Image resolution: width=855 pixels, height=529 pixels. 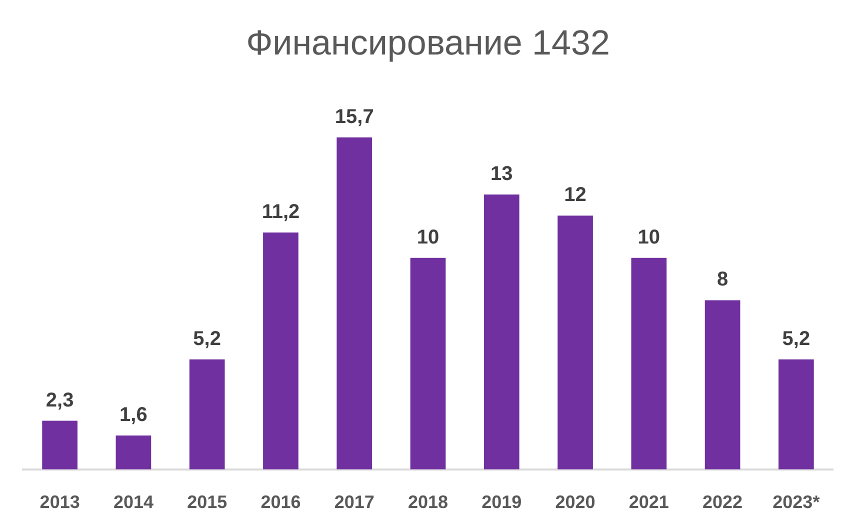 I want to click on x-tick-label: 2023*, so click(x=796, y=502).